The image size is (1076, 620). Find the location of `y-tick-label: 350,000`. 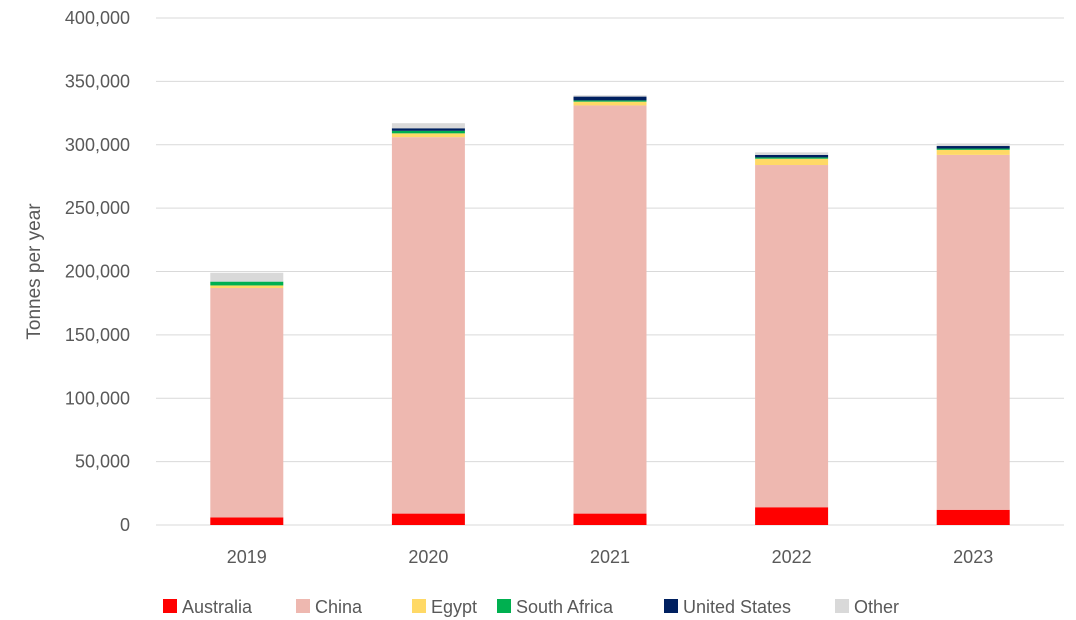

y-tick-label: 350,000 is located at coordinates (97, 81).